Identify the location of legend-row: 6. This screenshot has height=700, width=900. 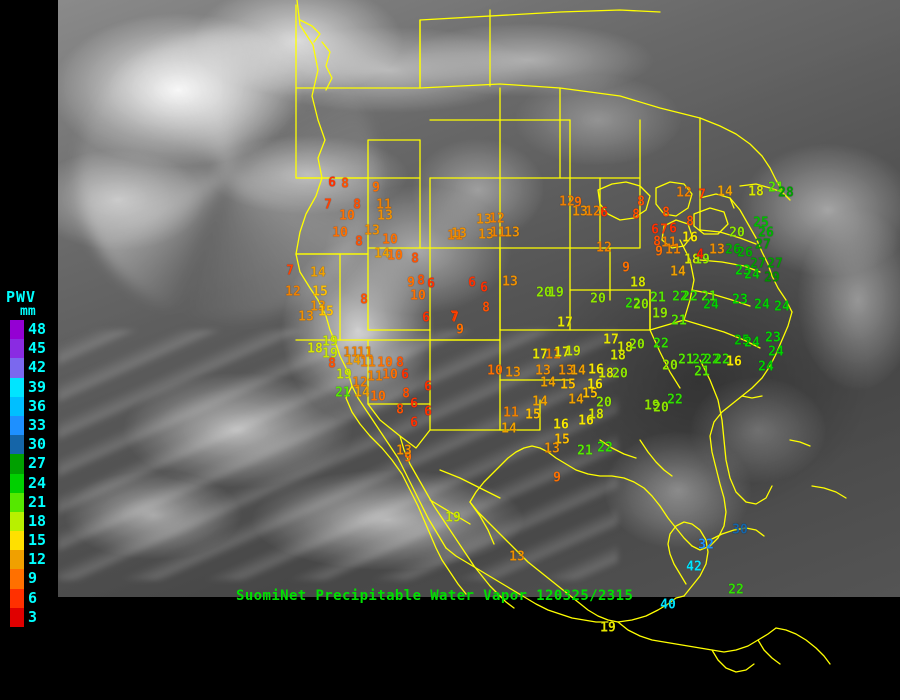
(23, 598).